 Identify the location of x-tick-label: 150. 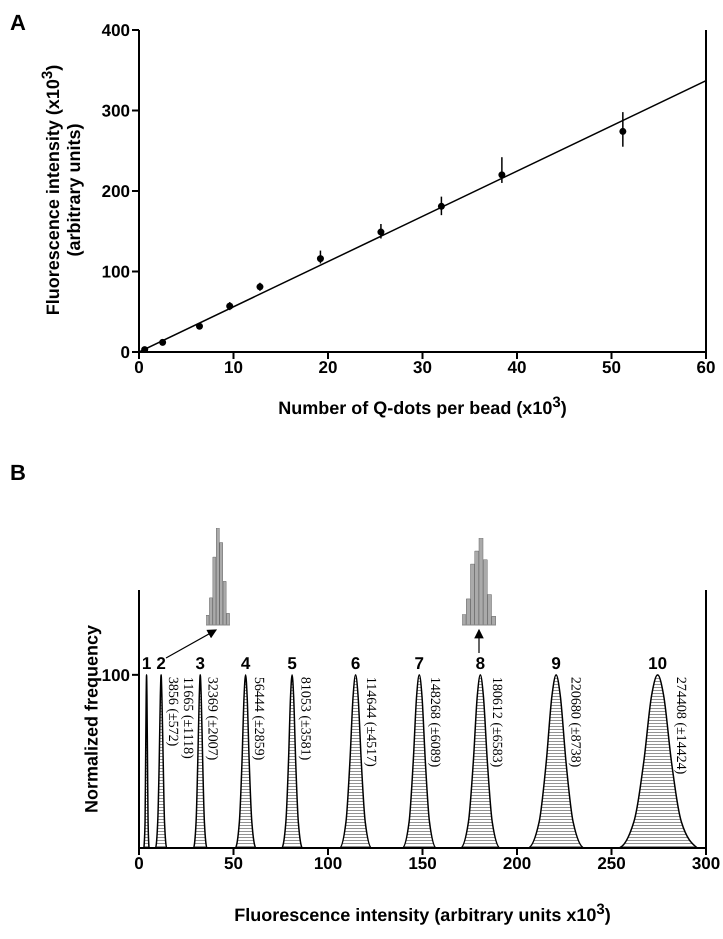
(422, 864).